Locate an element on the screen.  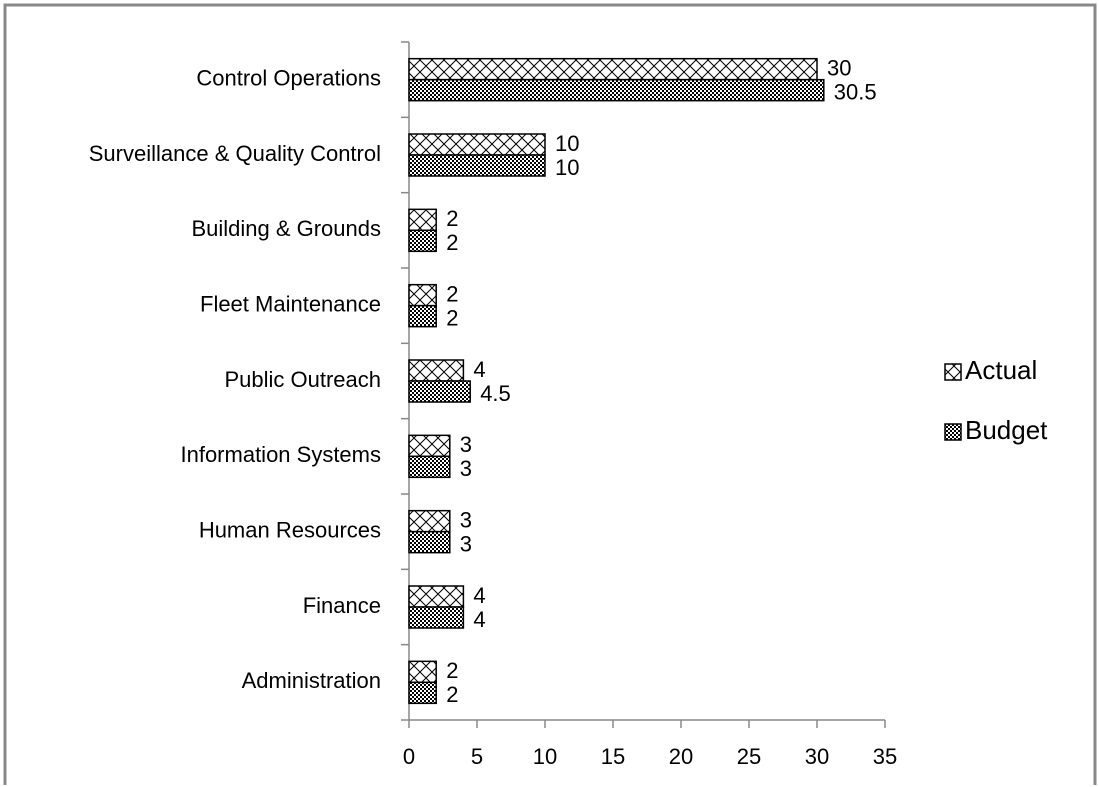
data-label: 30 is located at coordinates (839, 67).